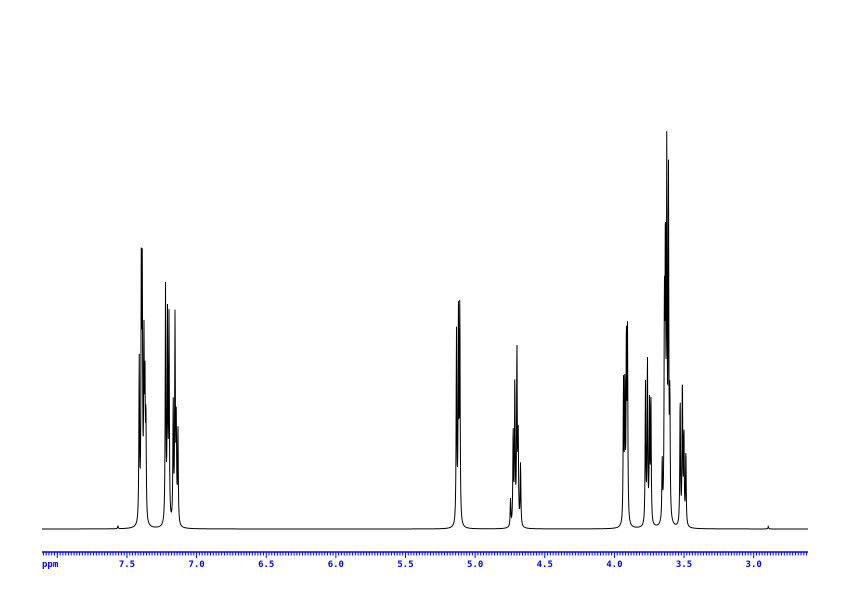 This screenshot has width=842, height=596. Describe the element at coordinates (405, 565) in the screenshot. I see `x-tick-label: 5.5` at that location.